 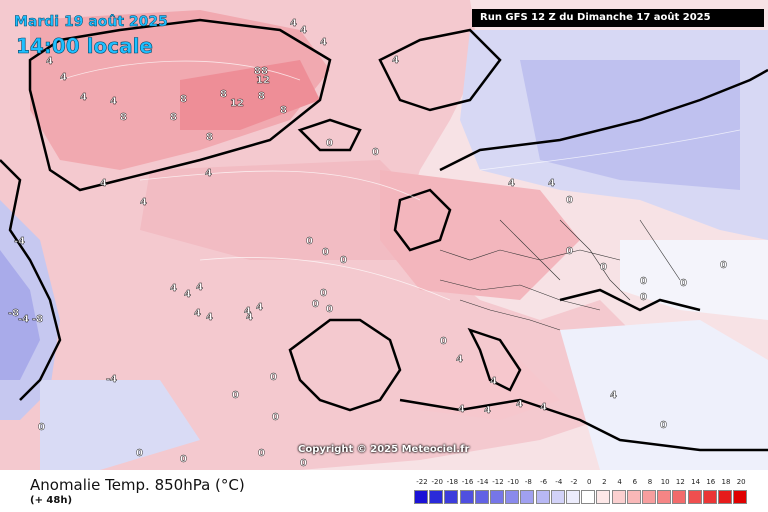 What do you see at coordinates (665, 482) in the screenshot?
I see `legend-tick: 10` at bounding box center [665, 482].